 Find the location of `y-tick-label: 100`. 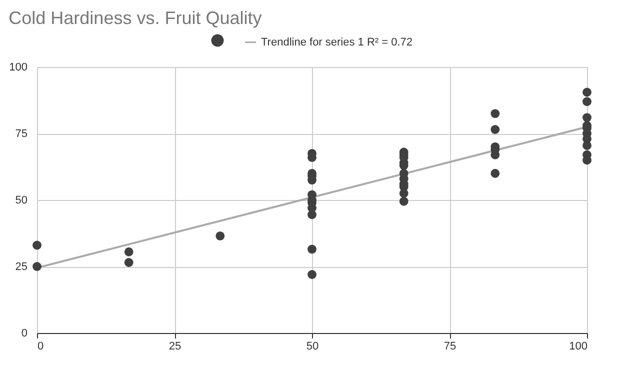

y-tick-label: 100 is located at coordinates (18, 68).